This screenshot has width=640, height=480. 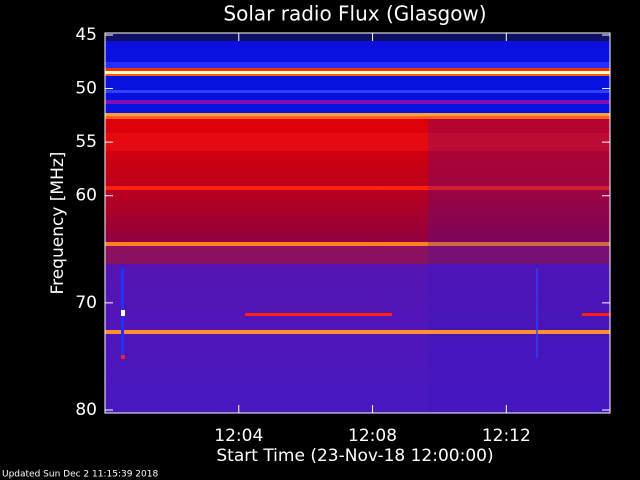 I want to click on footer: Updated Sun Dec 2 11:15:39 2018, so click(x=80, y=475).